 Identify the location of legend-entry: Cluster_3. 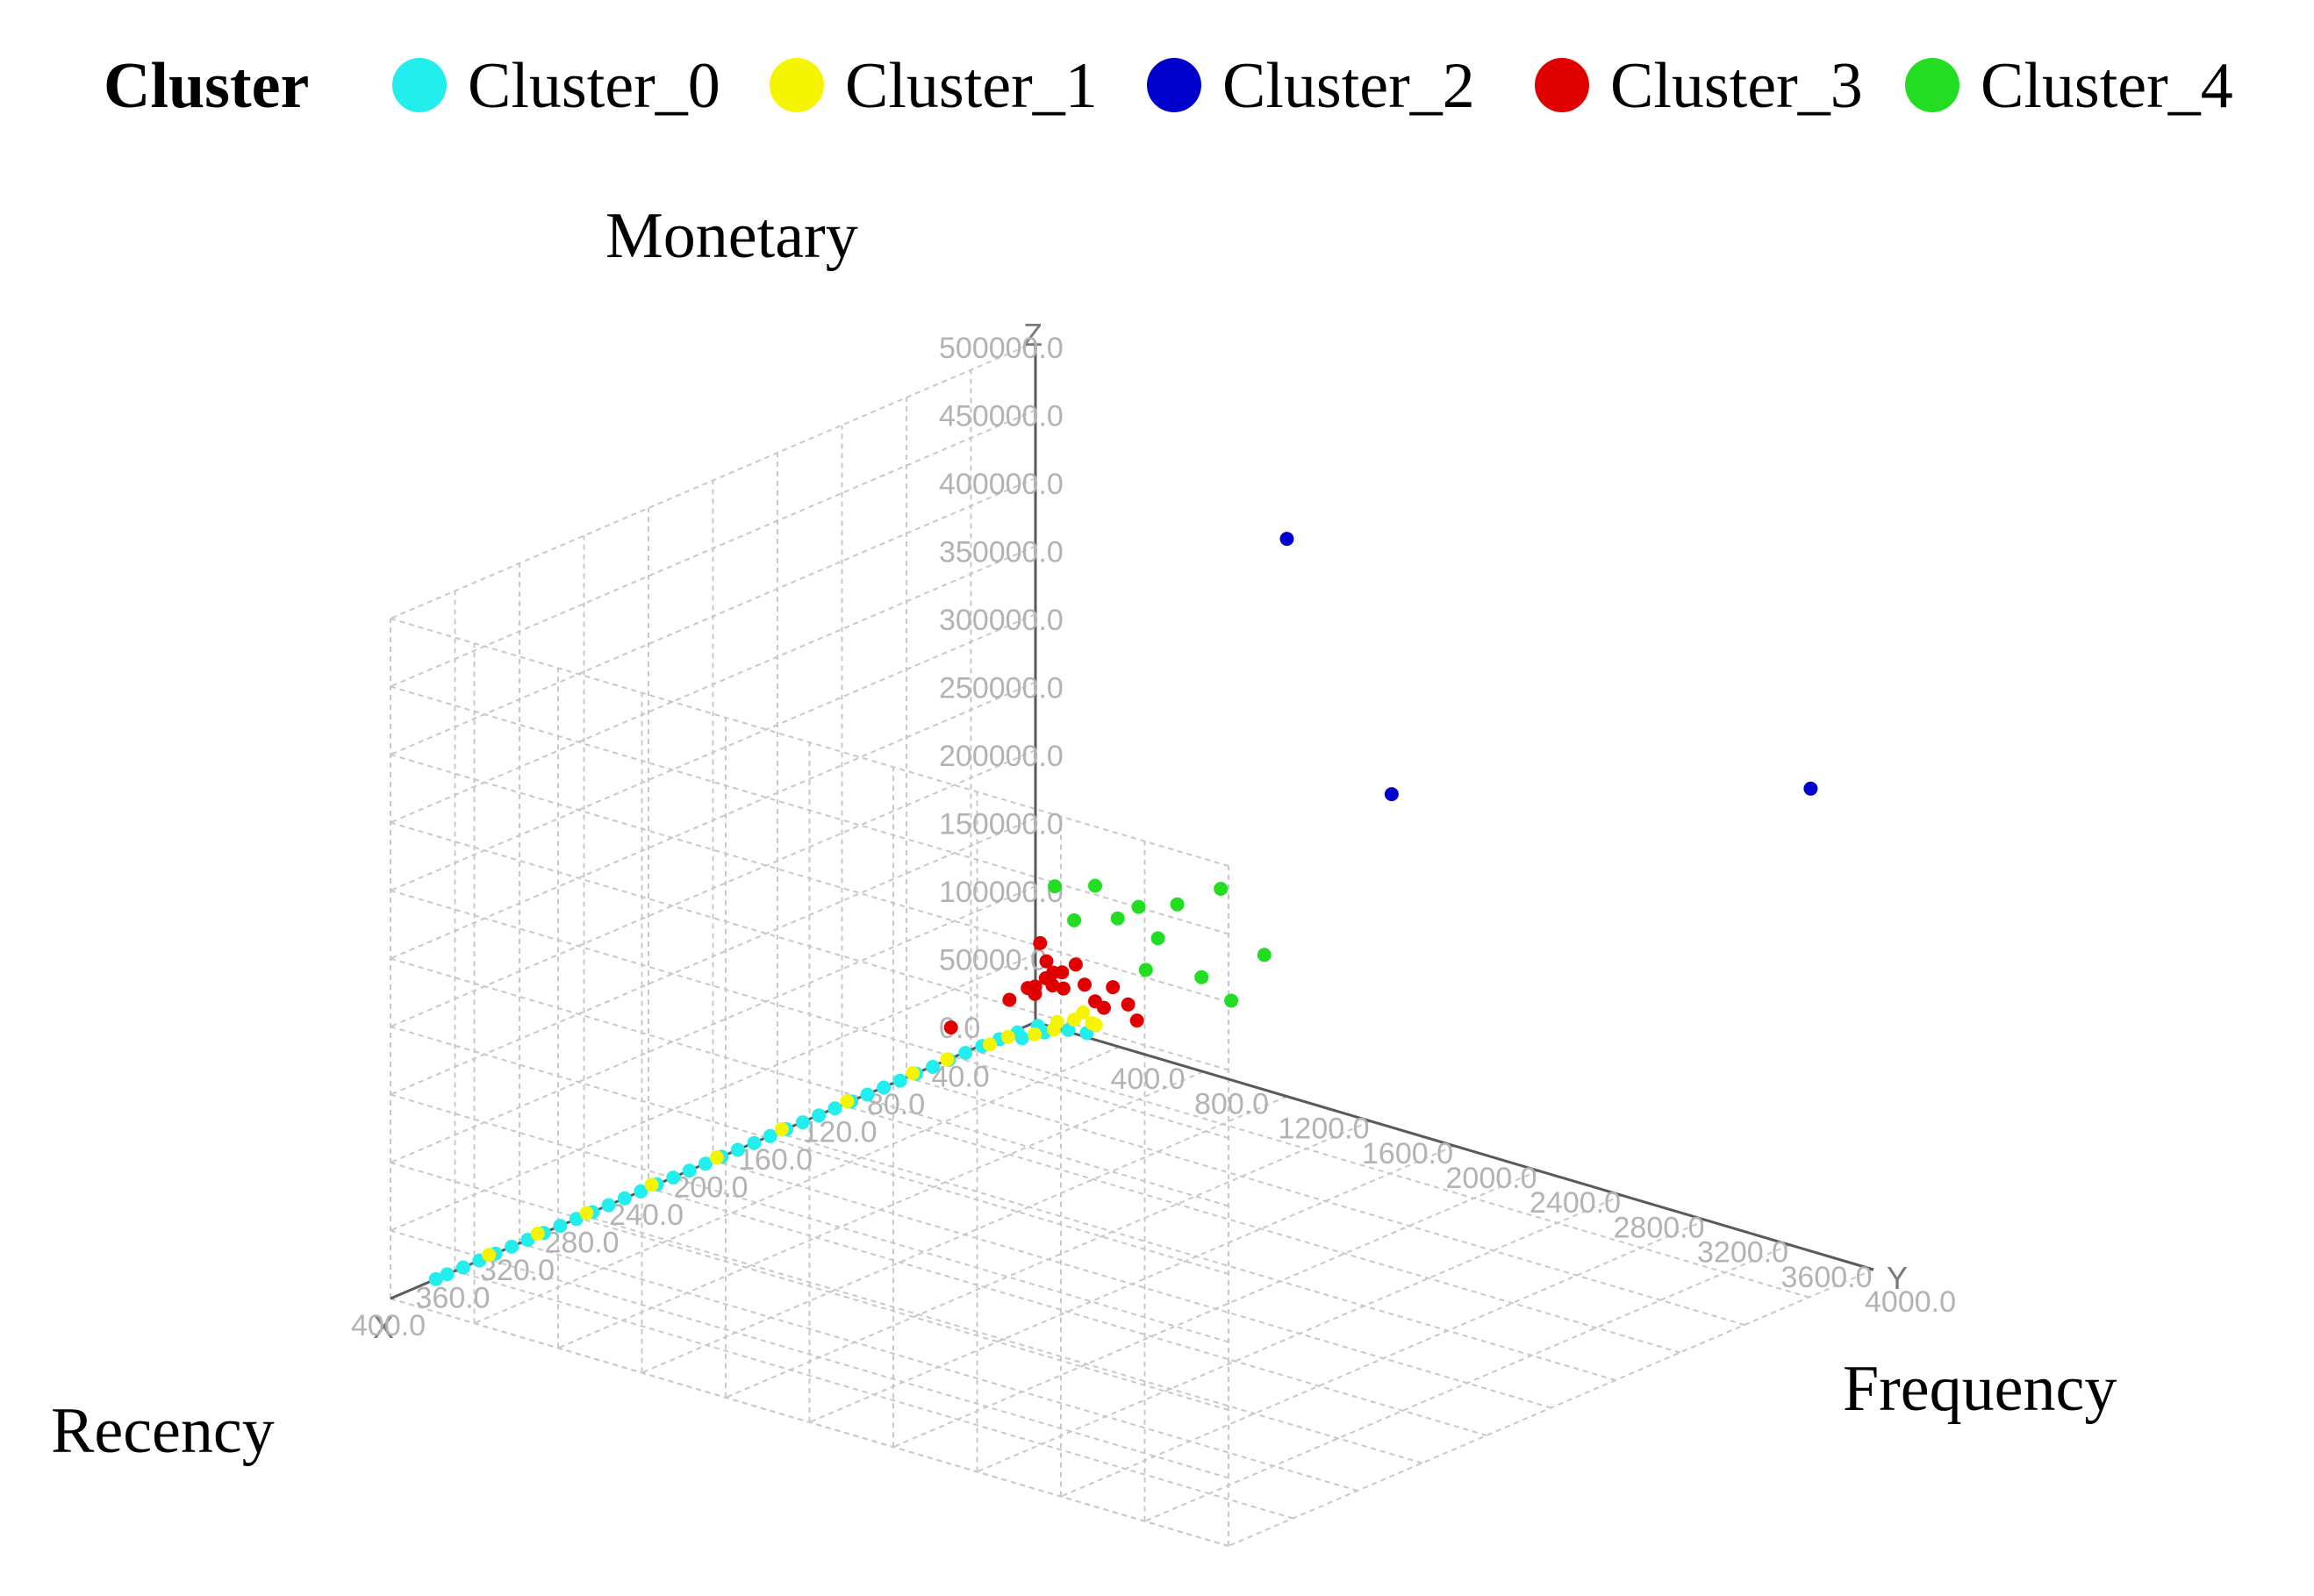
(1699, 86).